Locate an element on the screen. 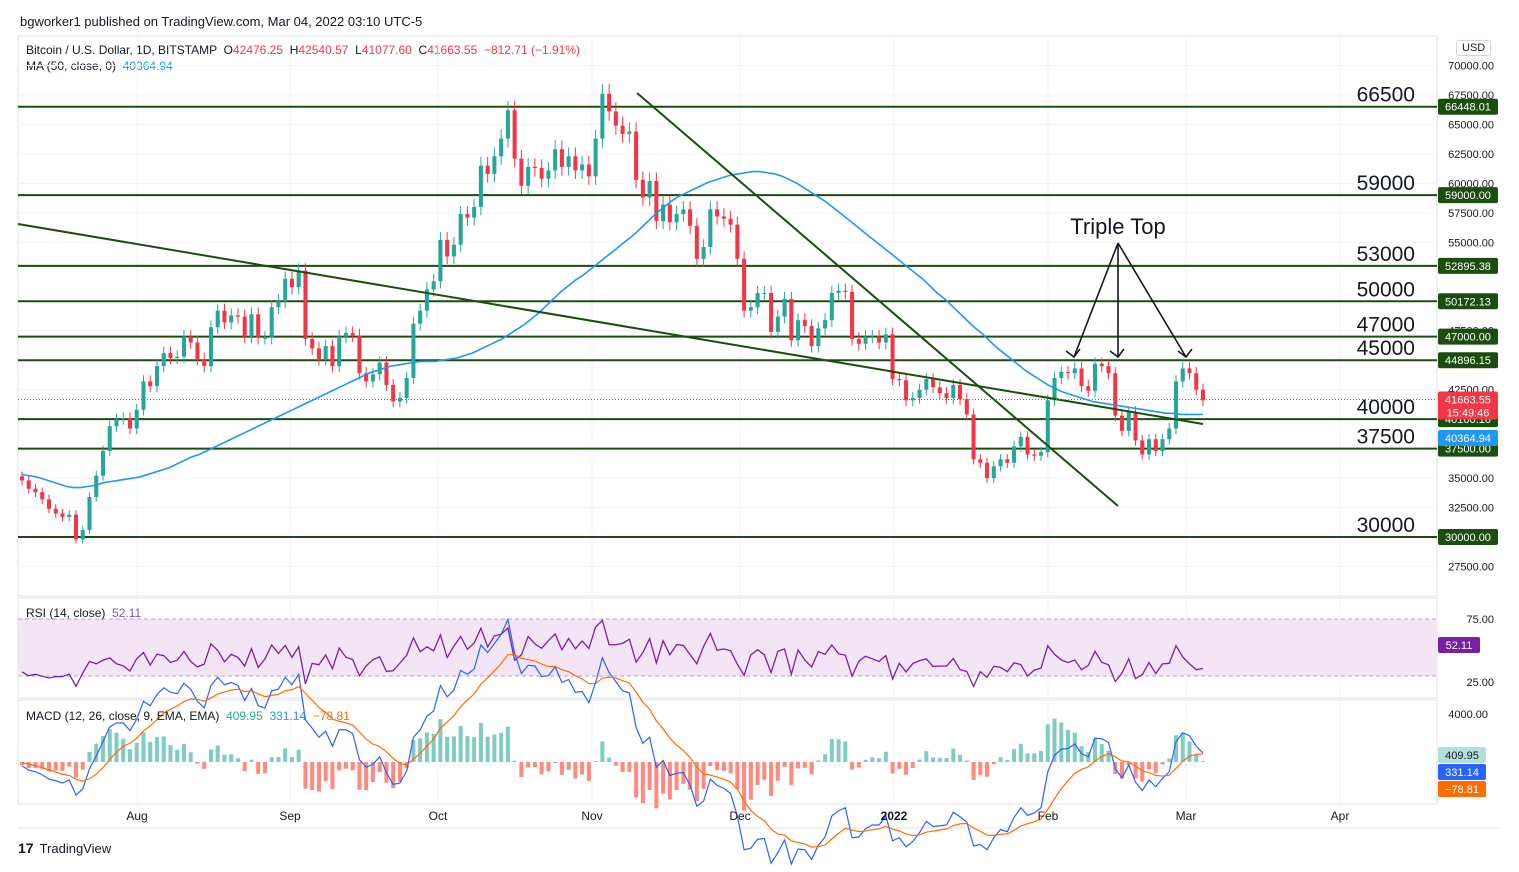  ma-label: MA (50, close, 0) is located at coordinates (71, 66).